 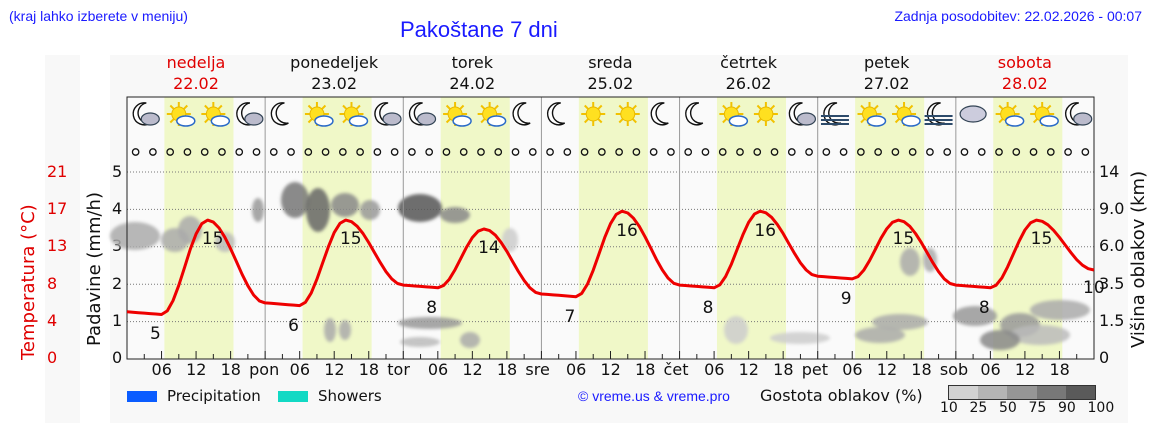 I want to click on temp-tick: 21, so click(x=57, y=171).